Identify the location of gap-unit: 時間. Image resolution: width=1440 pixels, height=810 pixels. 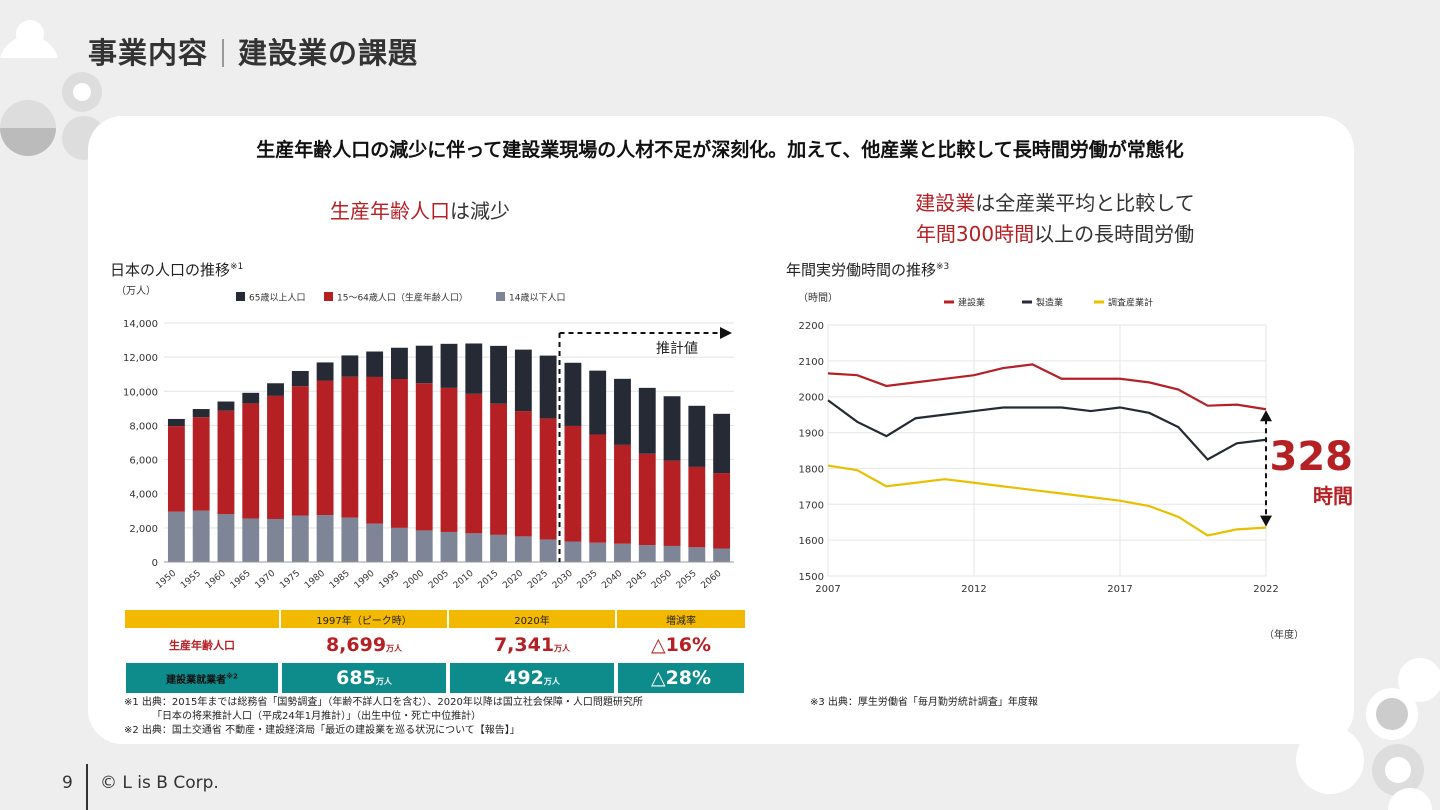
(1333, 496).